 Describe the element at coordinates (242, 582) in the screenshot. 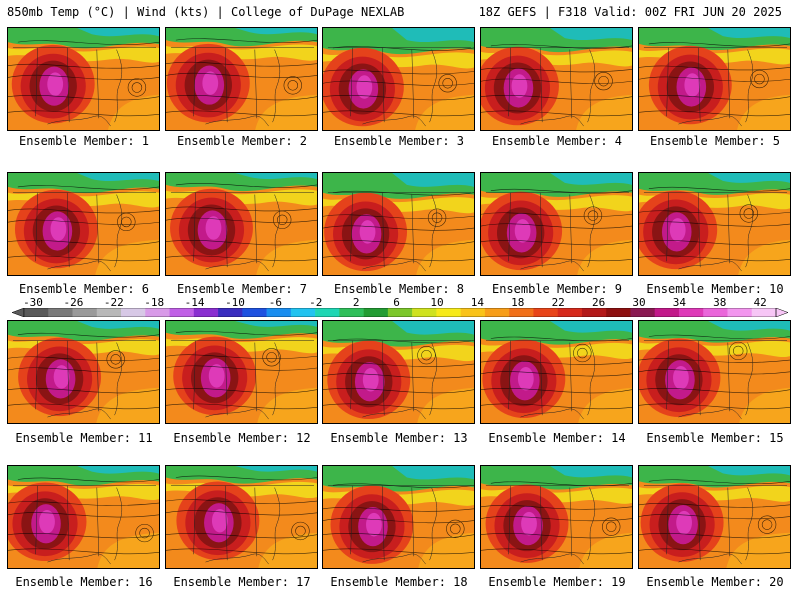

I see `ensemble-member-label: Ensemble Member: 17` at that location.